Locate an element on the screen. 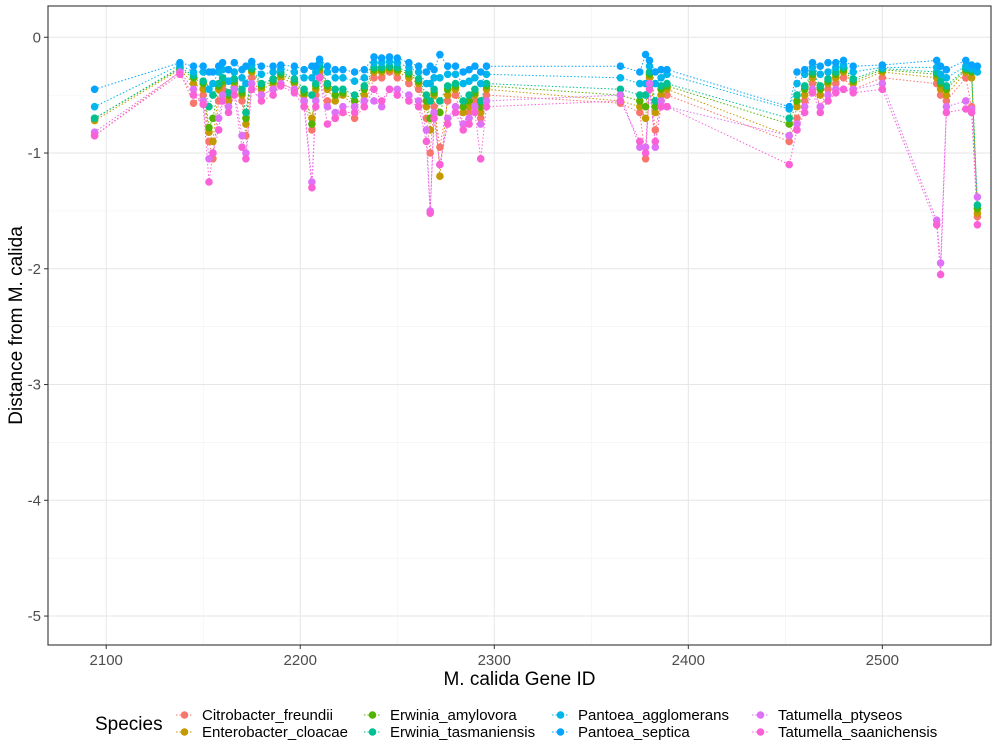  legend-label: Pantoea_agglomerans is located at coordinates (653, 715).